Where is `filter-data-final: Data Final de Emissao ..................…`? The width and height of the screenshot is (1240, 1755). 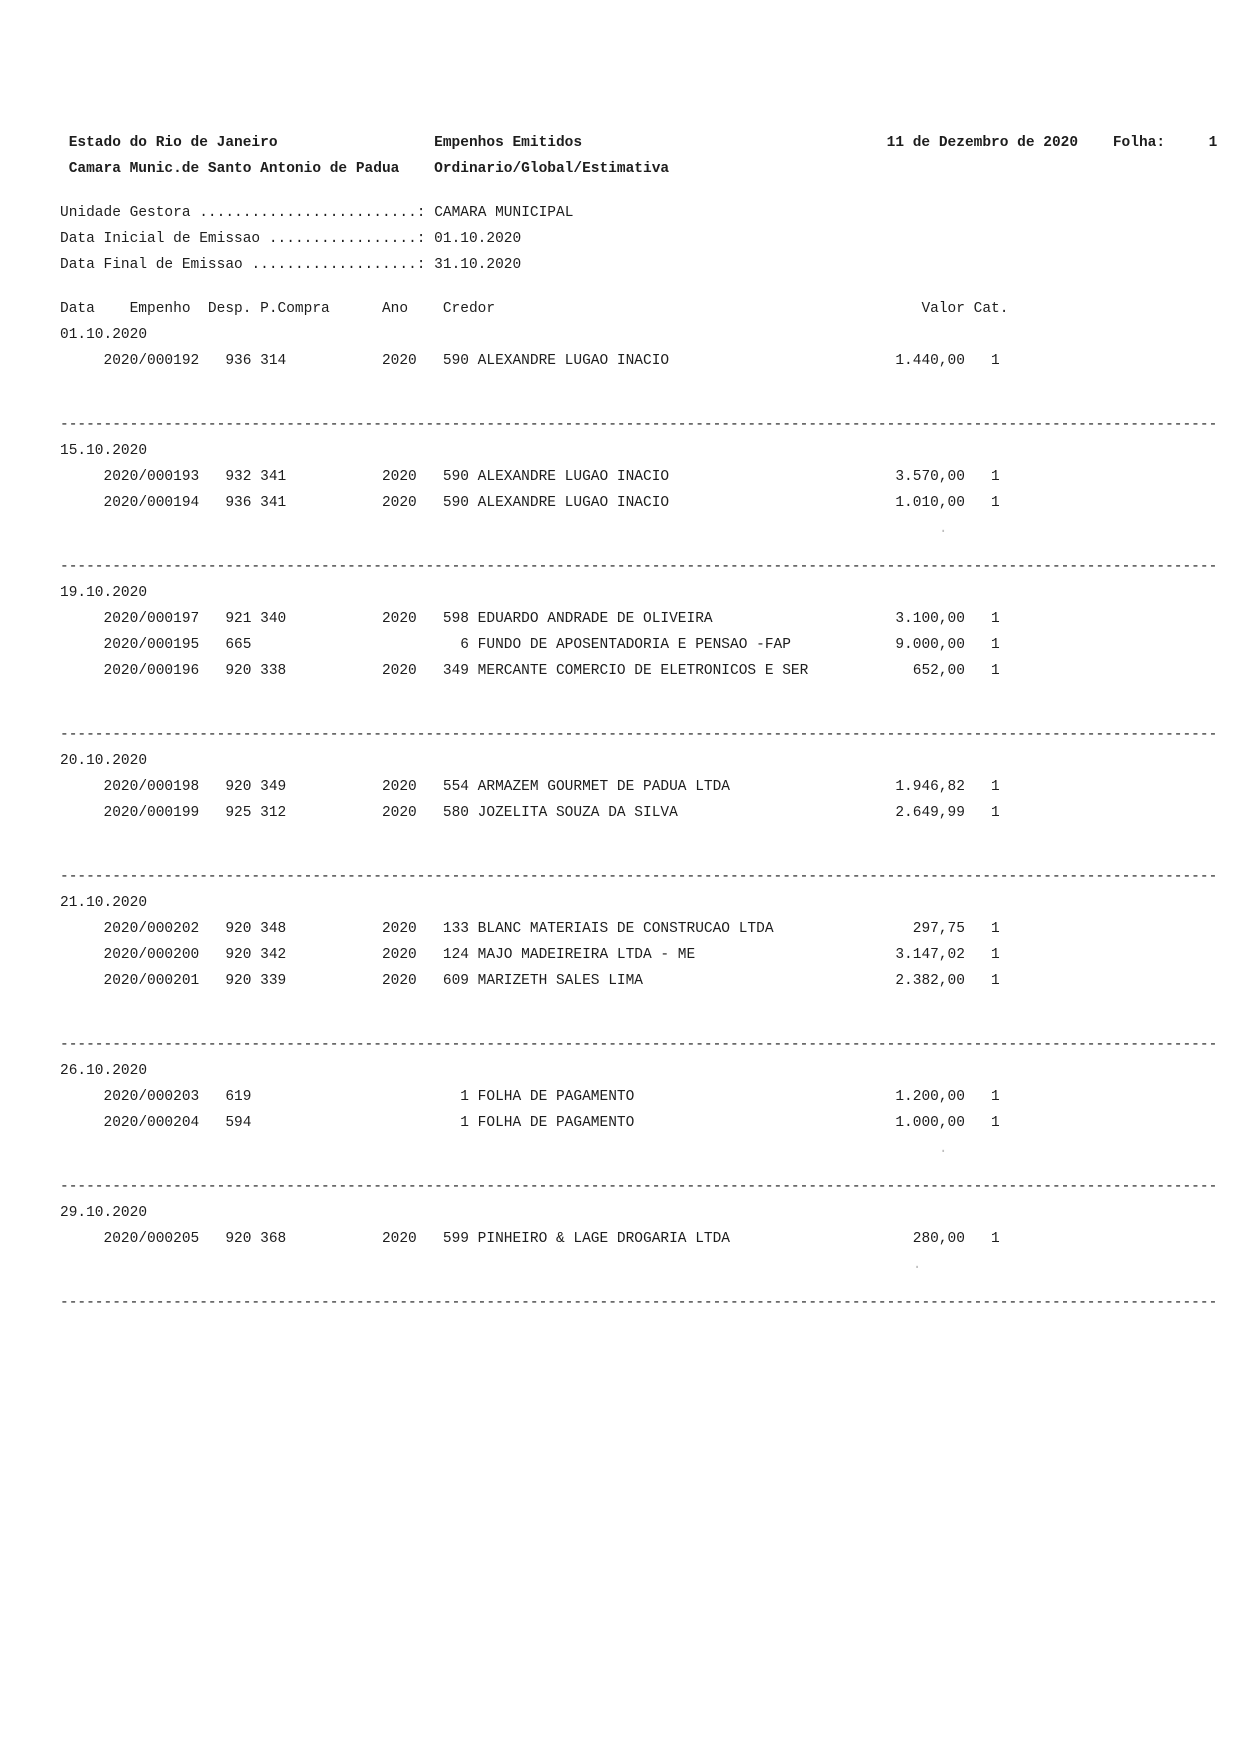 filter-data-final: Data Final de Emissao ..................… is located at coordinates (650, 265).